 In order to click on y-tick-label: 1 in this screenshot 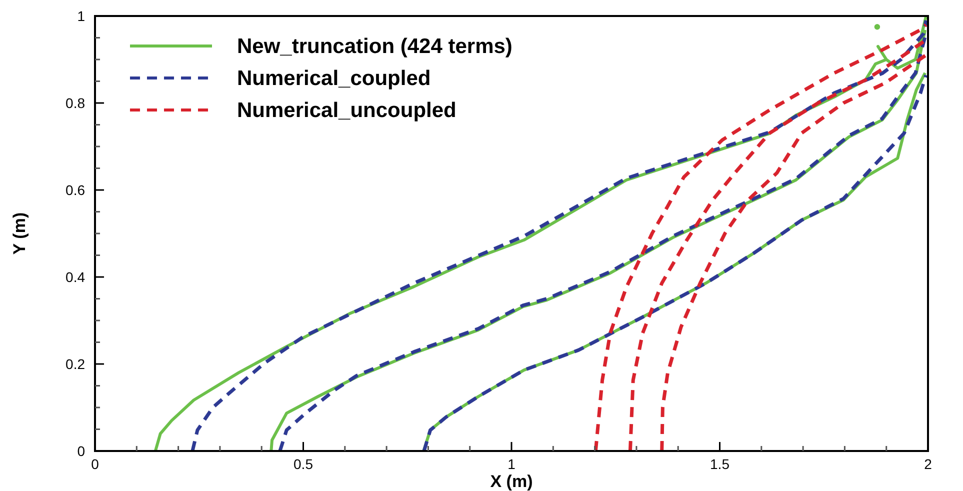, I will do `click(81, 16)`.